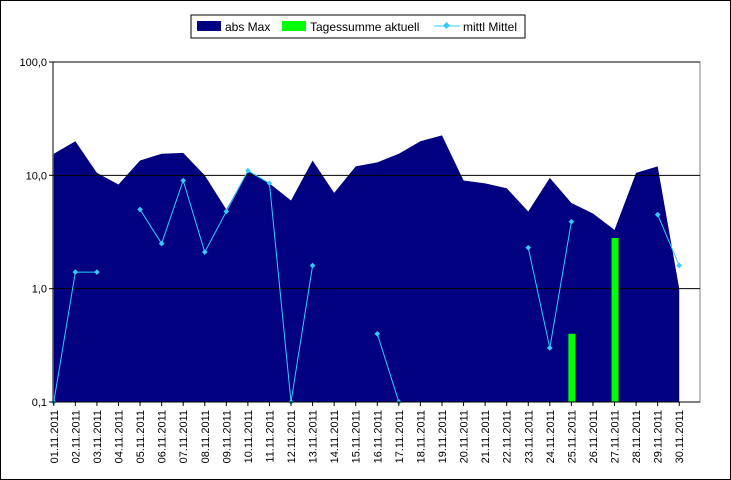  What do you see at coordinates (594, 436) in the screenshot?
I see `x-tick-label: 26.11.2011` at bounding box center [594, 436].